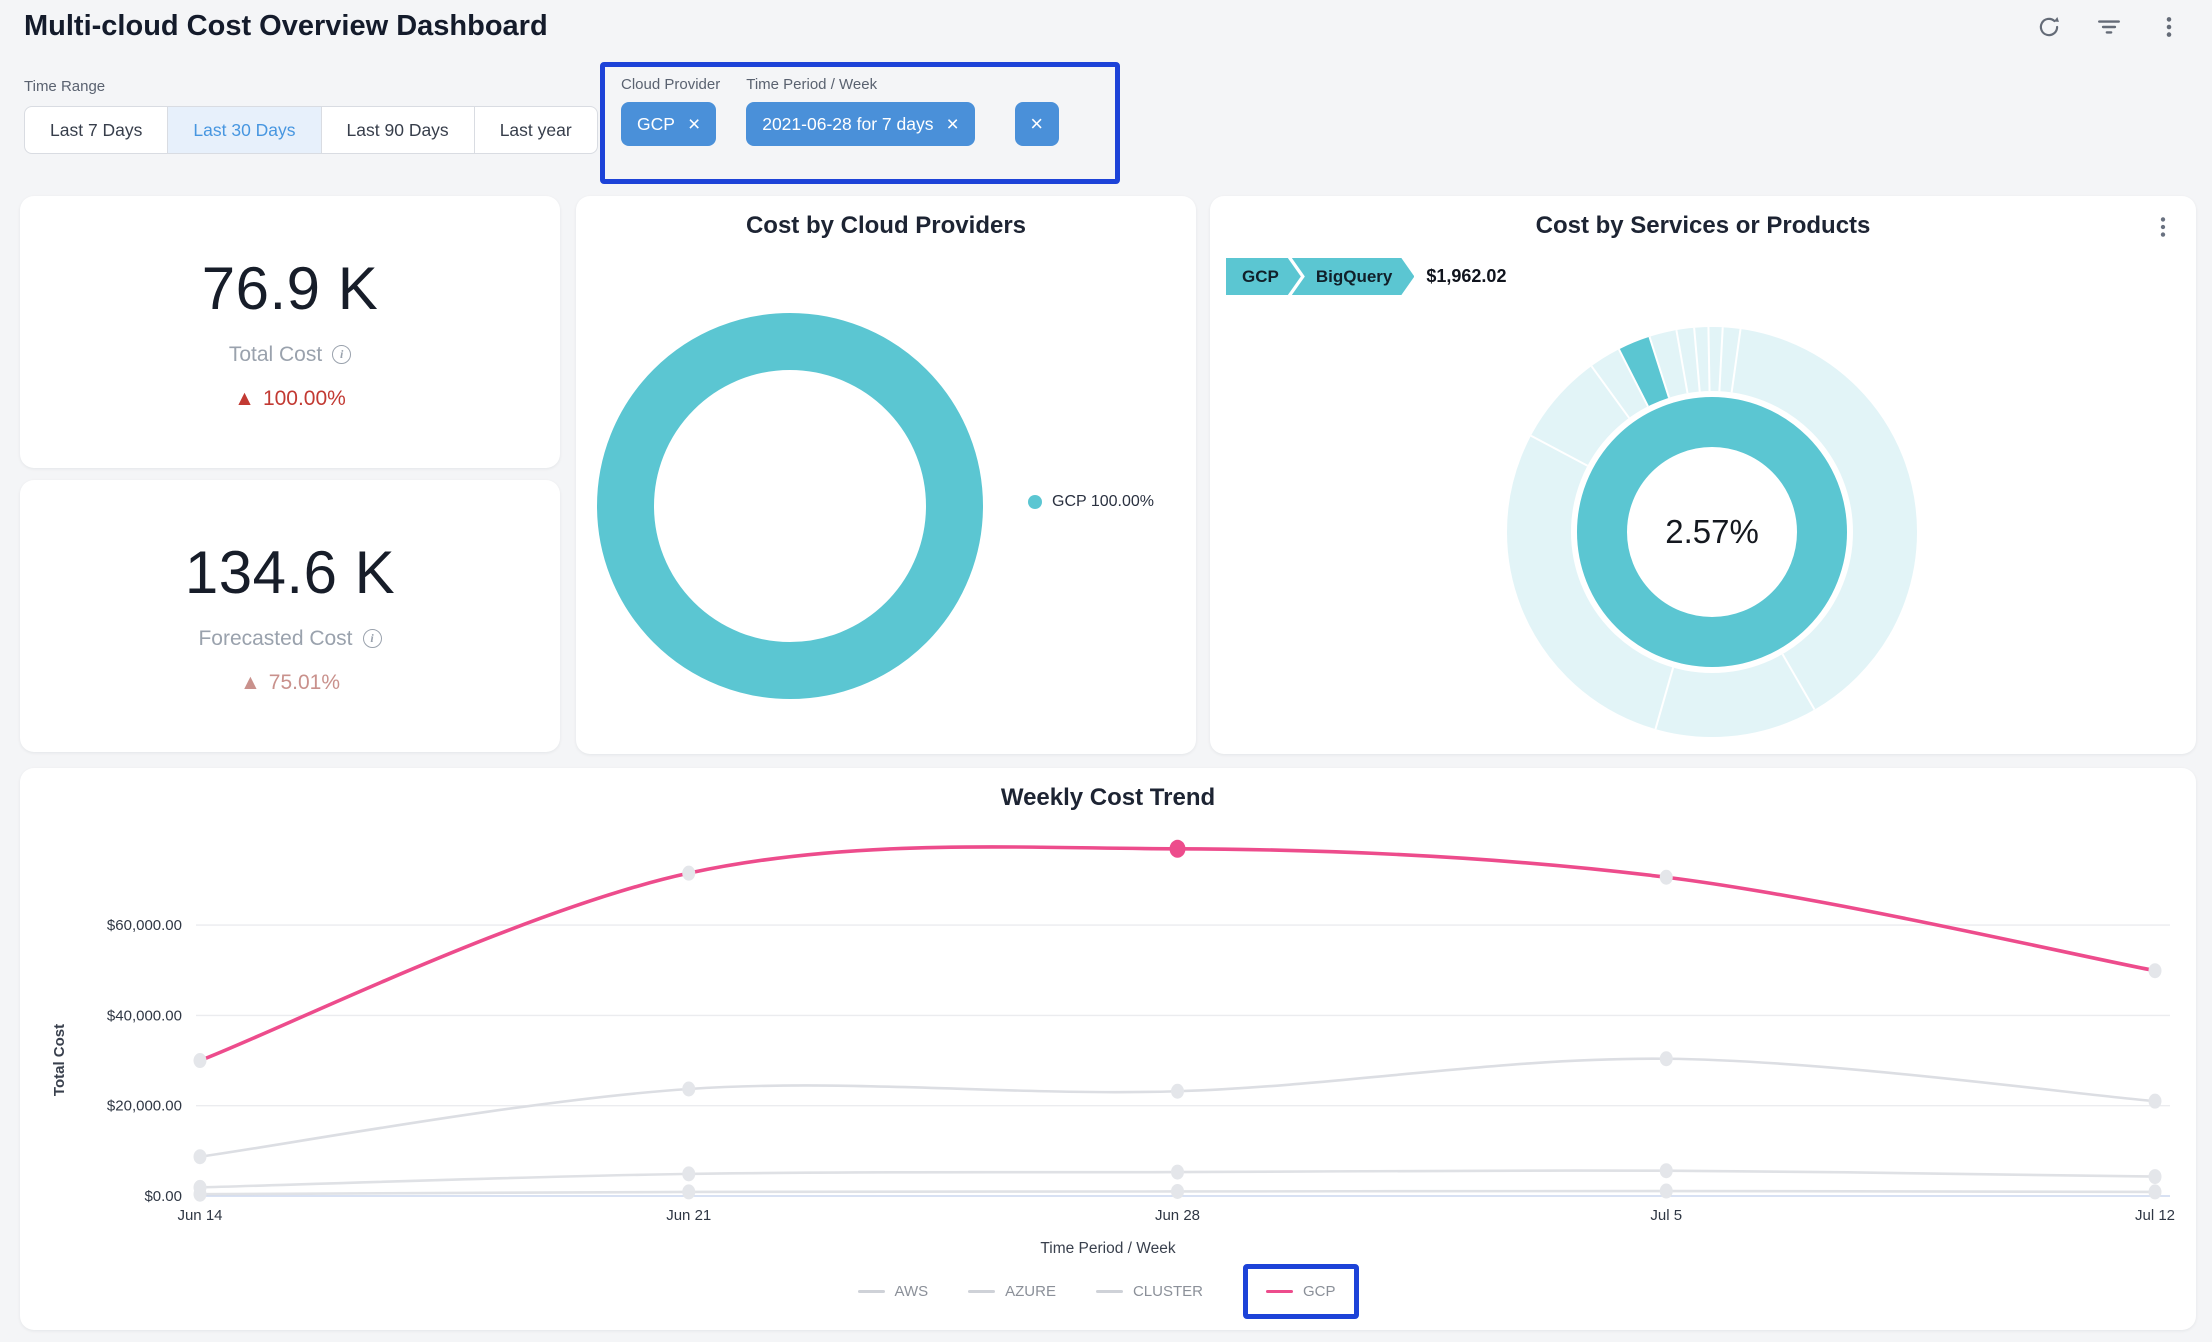 This screenshot has width=2212, height=1342. What do you see at coordinates (790, 506) in the screenshot?
I see `cloud-providers-donut-chart` at bounding box center [790, 506].